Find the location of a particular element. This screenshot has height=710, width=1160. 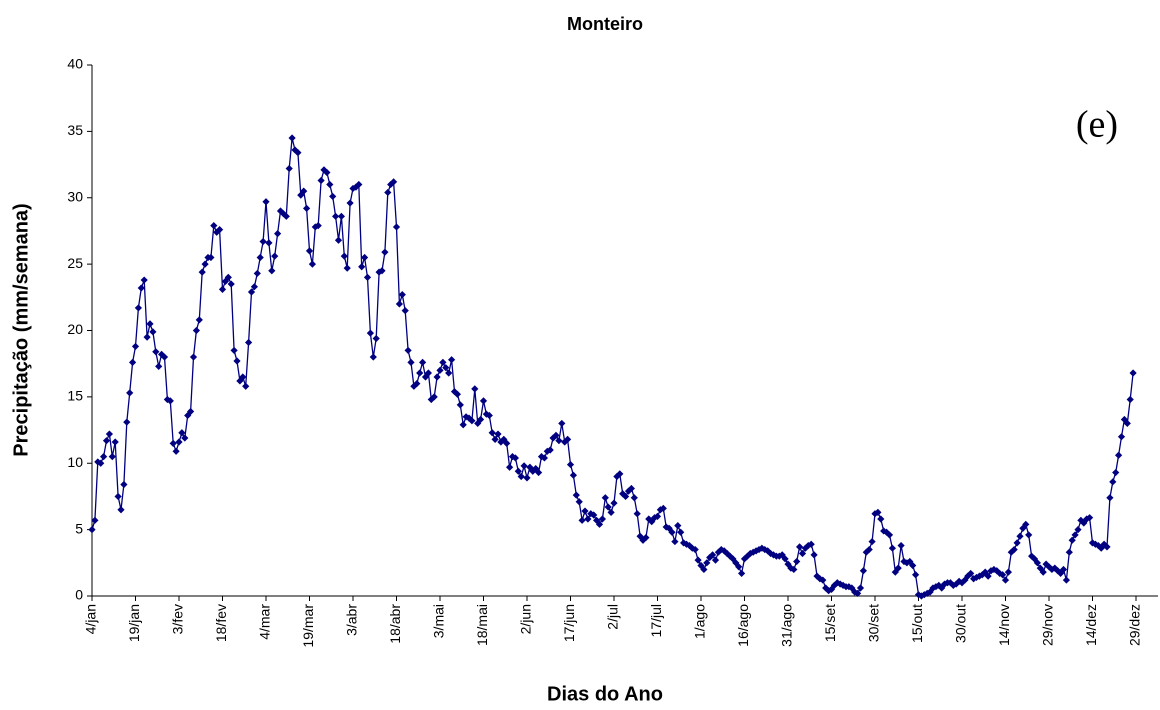

x-tick-label: 17/jun is located at coordinates (569, 623).